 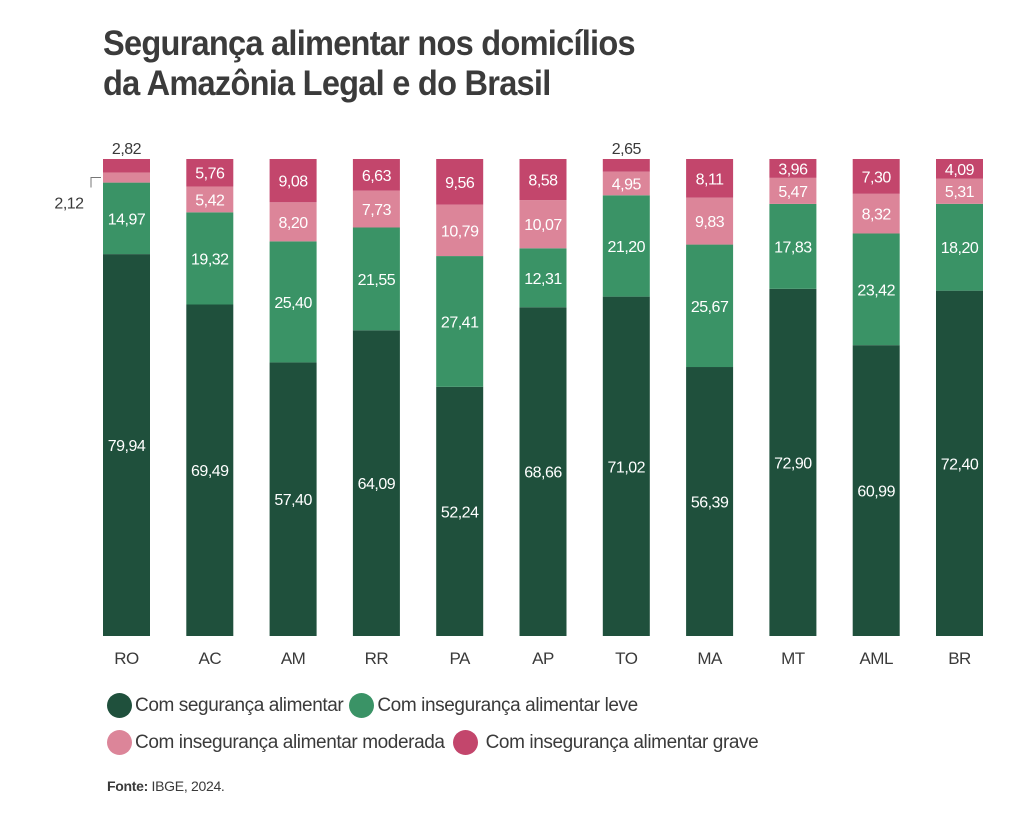 I want to click on data-label: 21,20, so click(x=627, y=247).